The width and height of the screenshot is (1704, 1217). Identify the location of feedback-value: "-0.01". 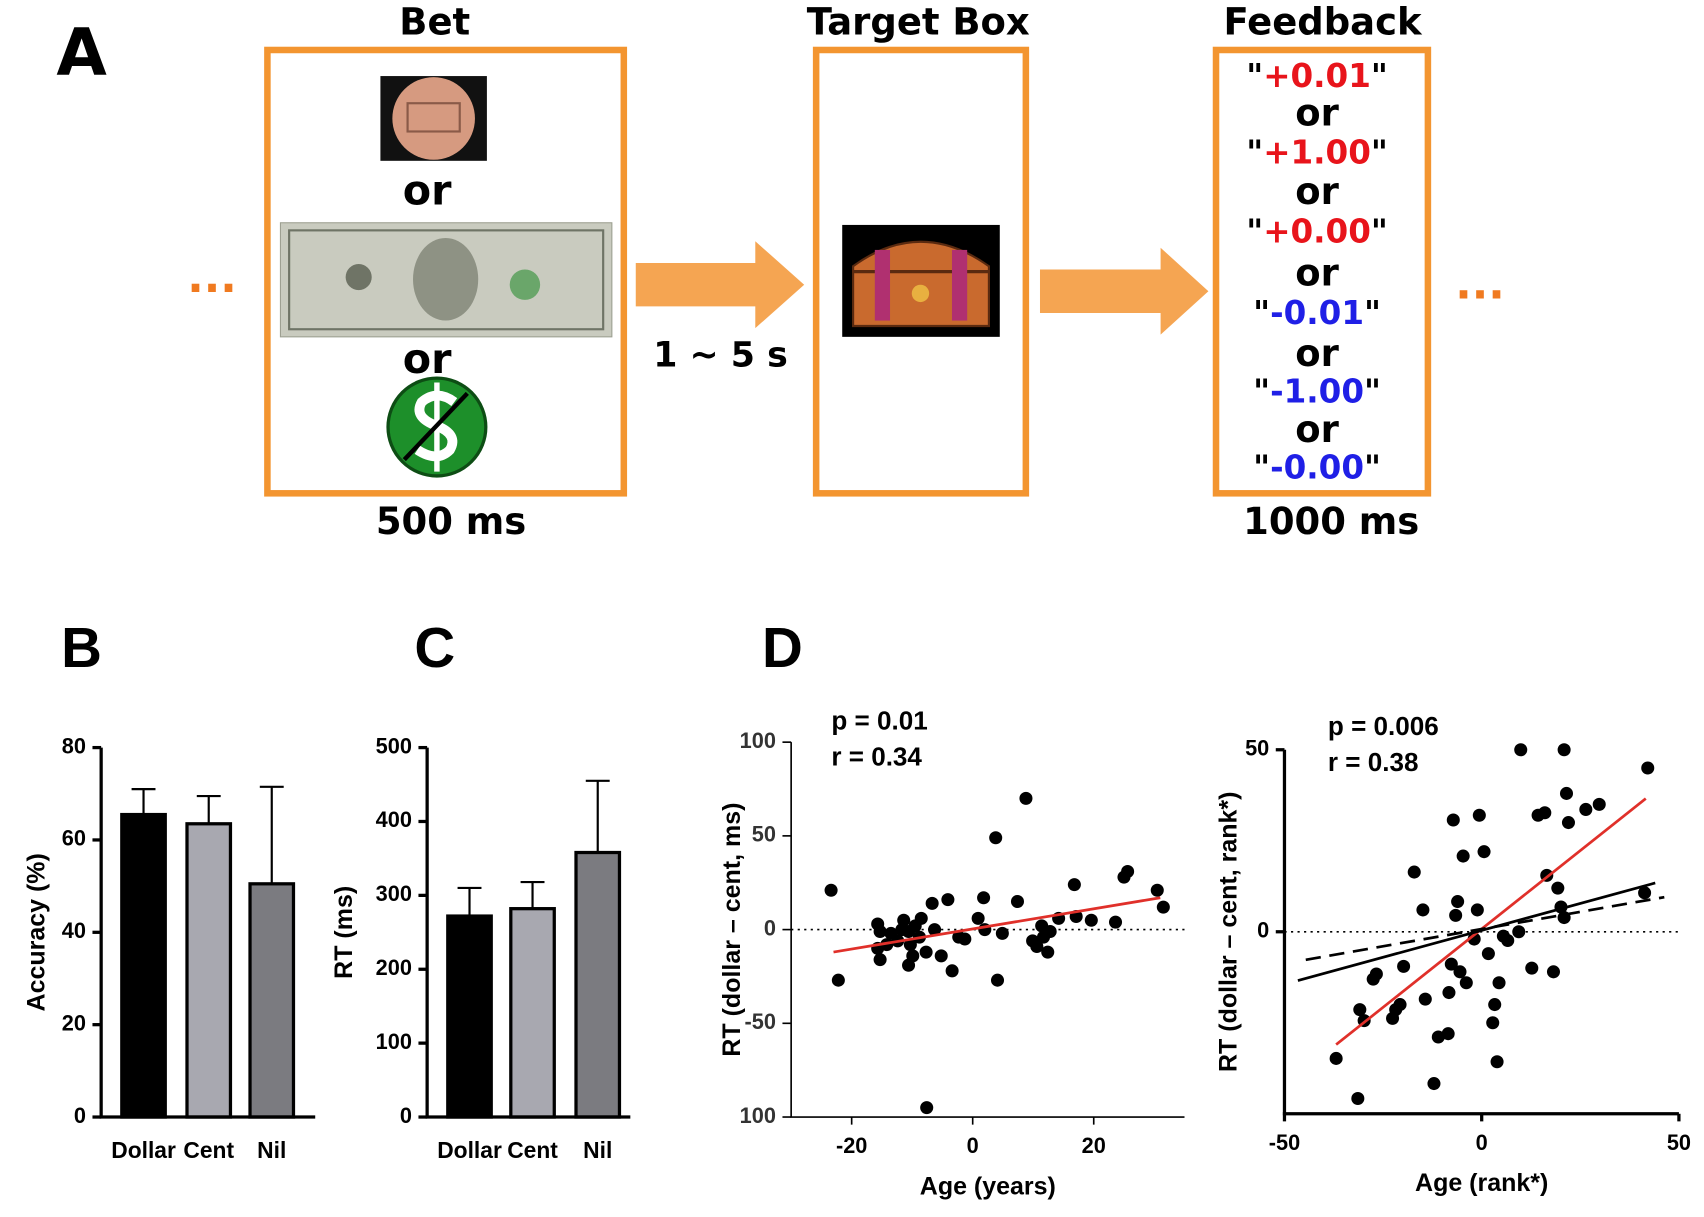
(1317, 313).